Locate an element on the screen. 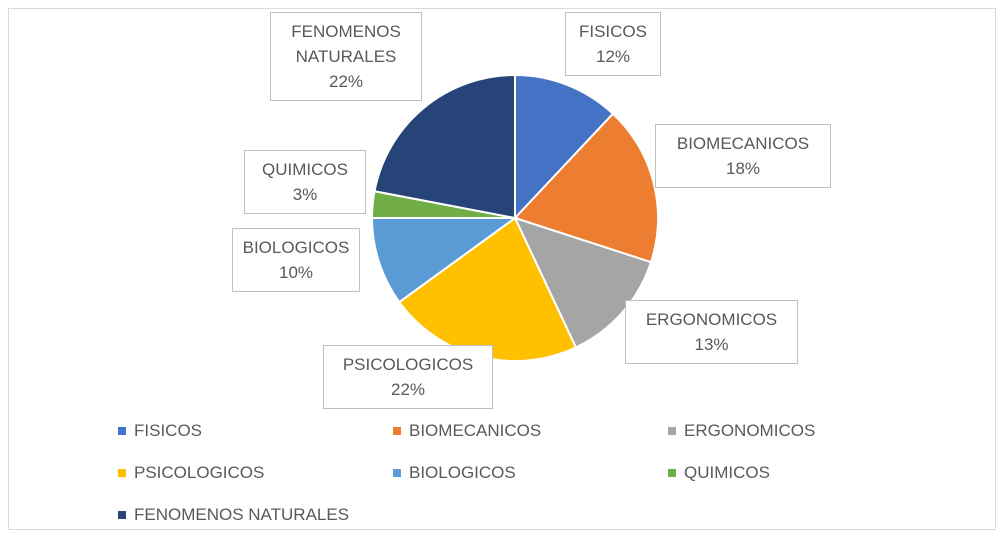  legend-item: FISICOS is located at coordinates (255, 431).